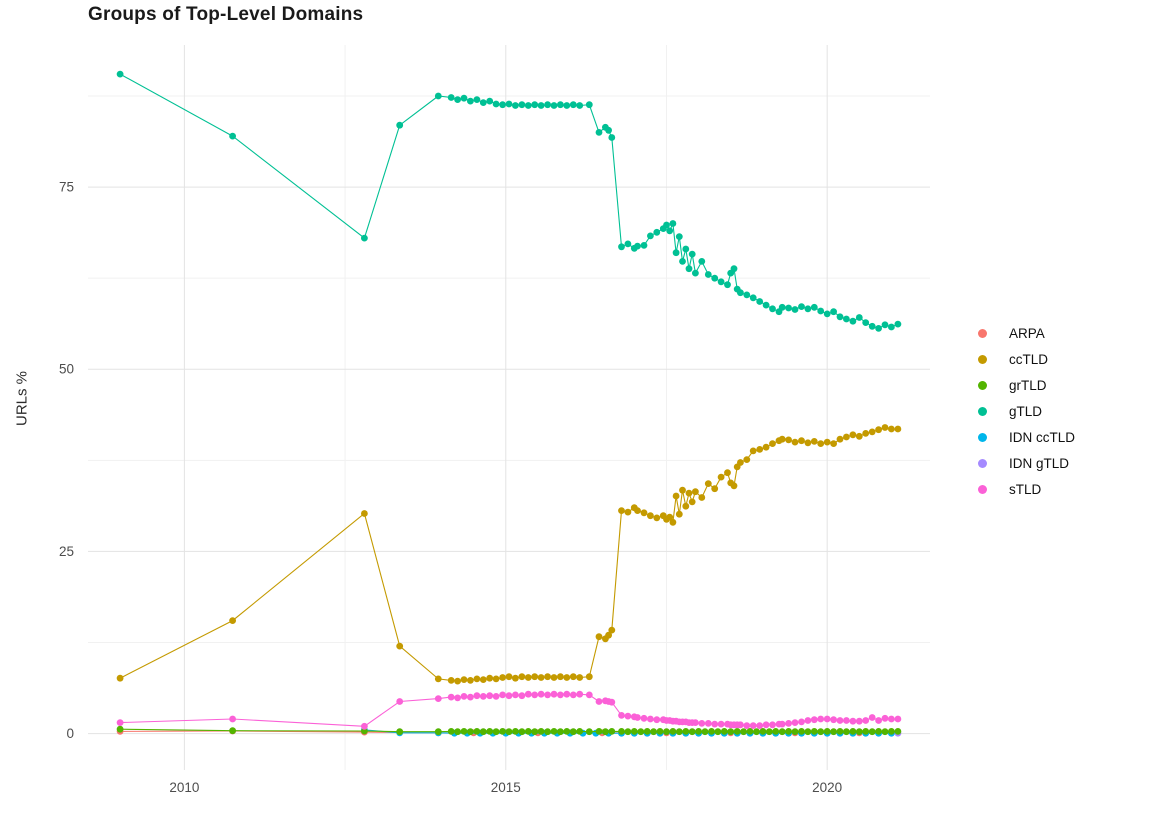 The image size is (1164, 827). Describe the element at coordinates (509, 730) in the screenshot. I see `series-grtld` at that location.